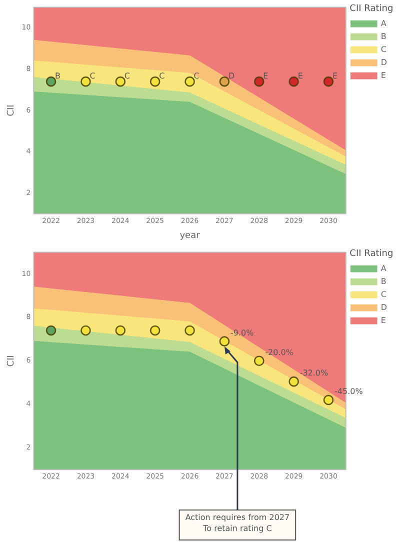 The width and height of the screenshot is (403, 542). What do you see at coordinates (58, 76) in the screenshot?
I see `data-label: B` at bounding box center [58, 76].